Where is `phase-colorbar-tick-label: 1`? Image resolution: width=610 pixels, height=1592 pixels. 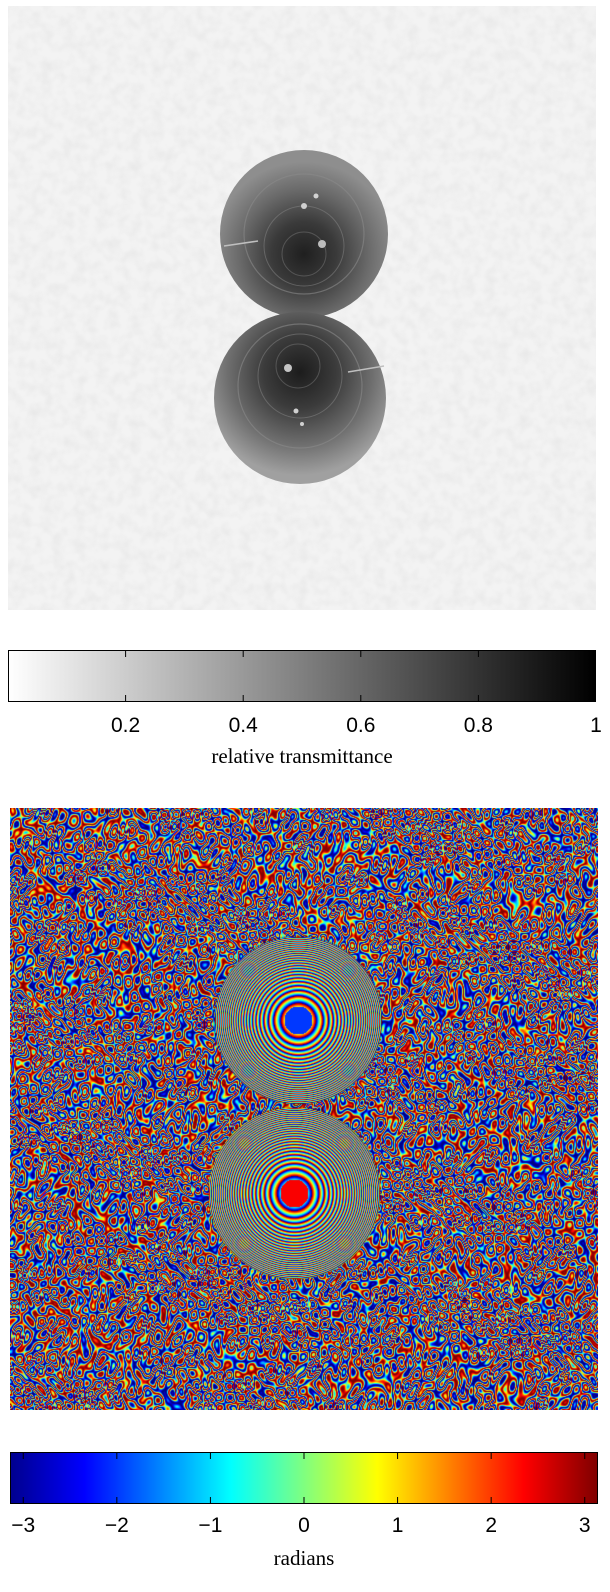 phase-colorbar-tick-label: 1 is located at coordinates (397, 1525).